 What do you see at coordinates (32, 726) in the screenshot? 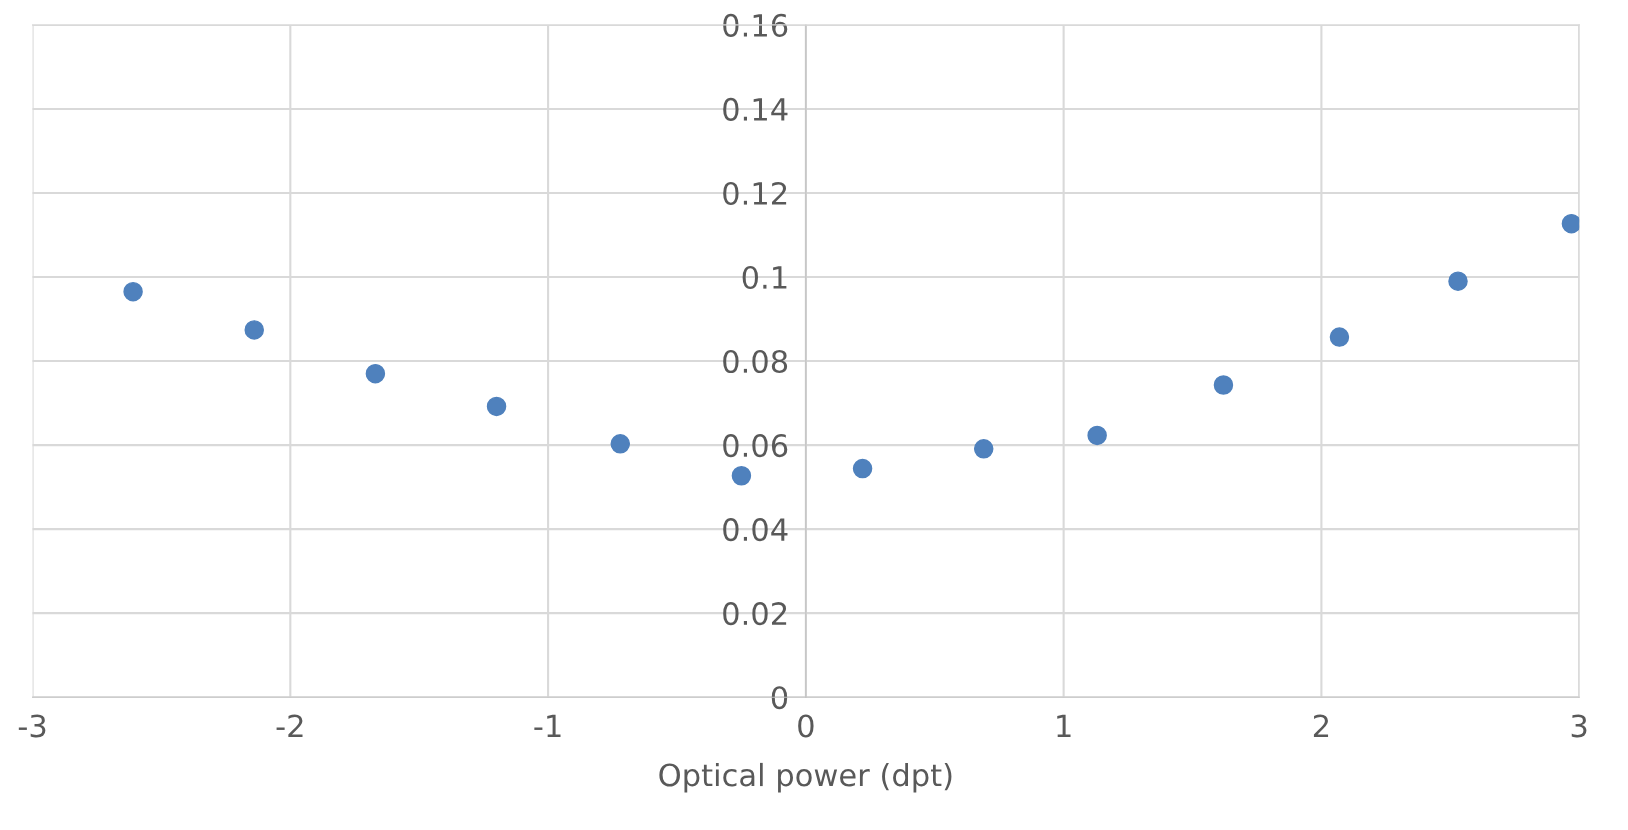
I see `x-tick-label: -3` at bounding box center [32, 726].